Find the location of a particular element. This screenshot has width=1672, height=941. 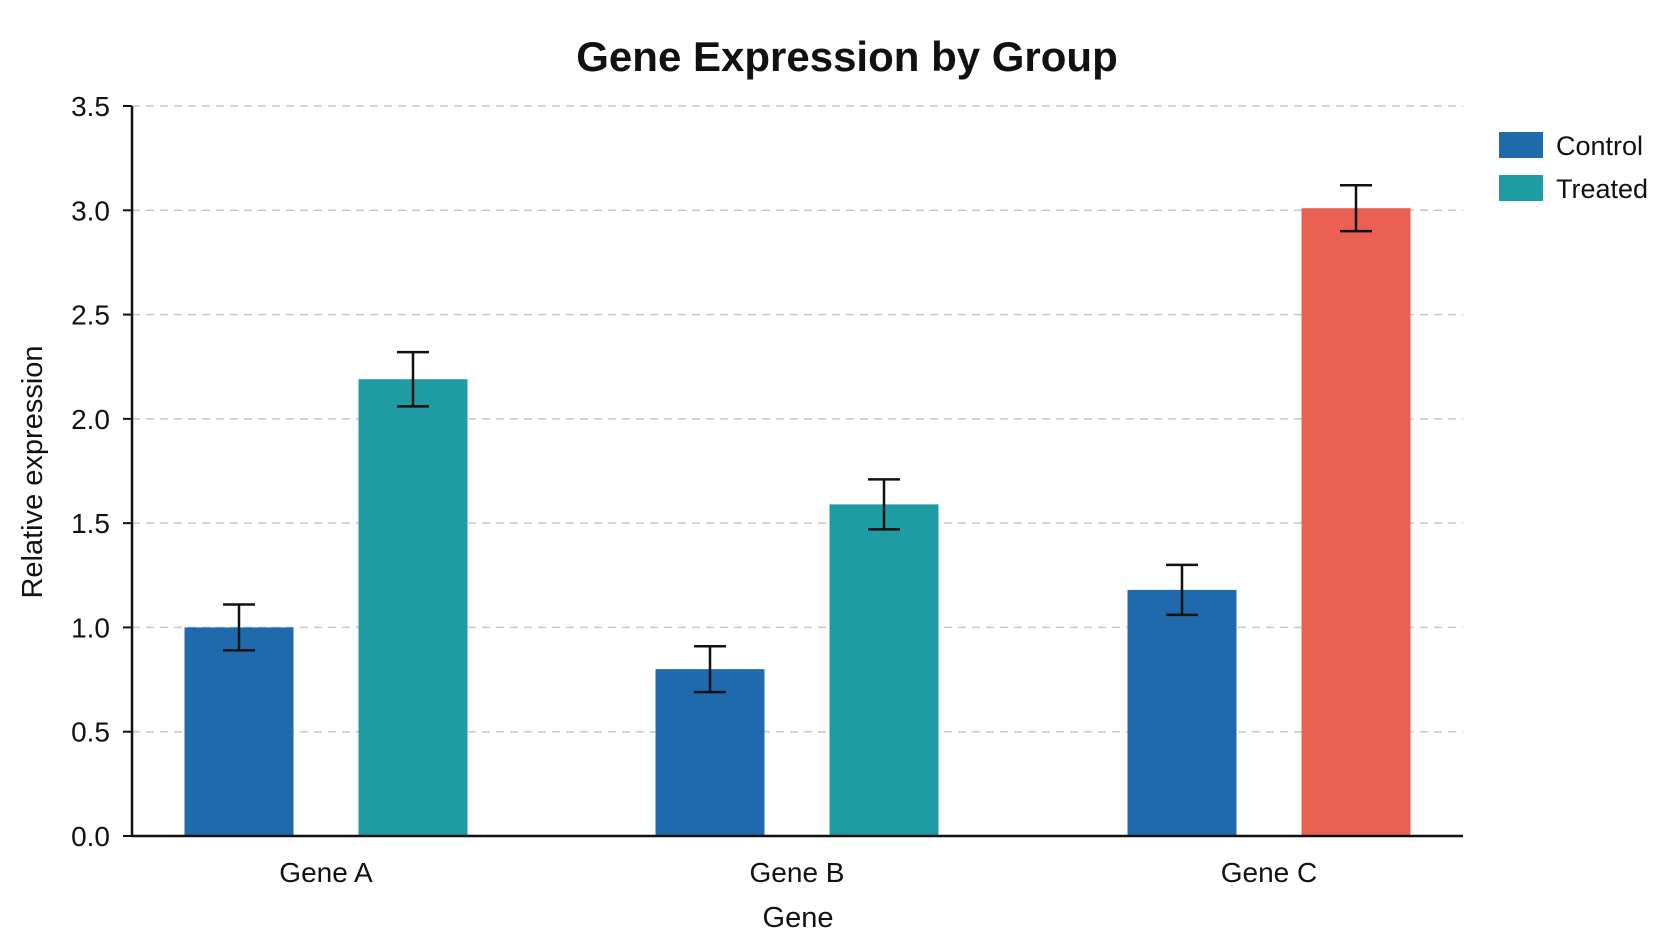

y-axis-label: Relative expression is located at coordinates (33, 471).